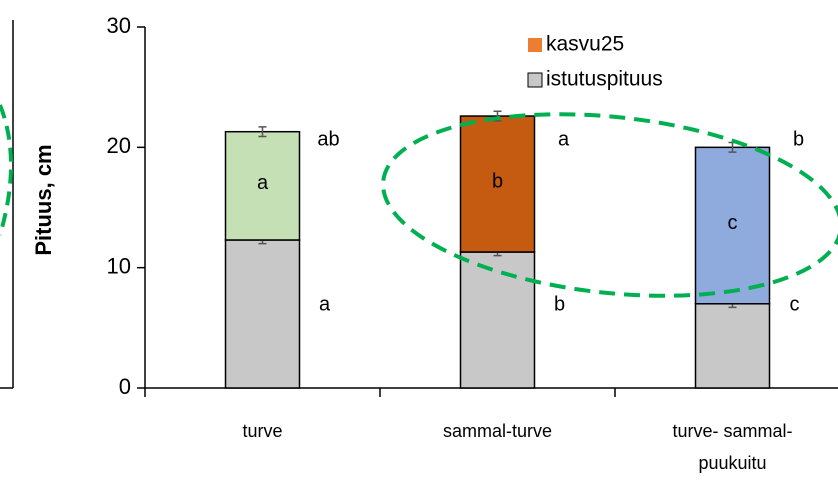 This screenshot has width=838, height=481. Describe the element at coordinates (119, 145) in the screenshot. I see `y-tick-label: 20` at that location.